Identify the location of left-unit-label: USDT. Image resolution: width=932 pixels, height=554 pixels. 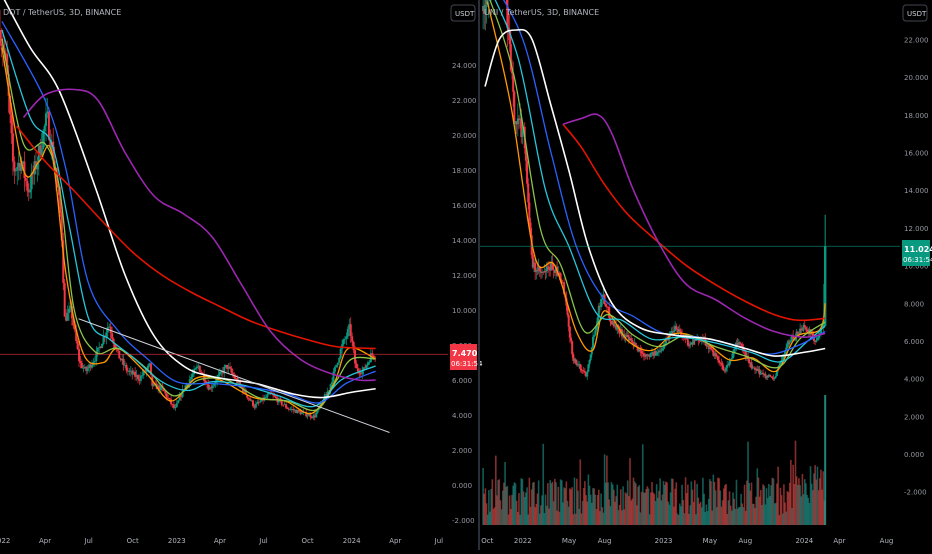
(465, 14).